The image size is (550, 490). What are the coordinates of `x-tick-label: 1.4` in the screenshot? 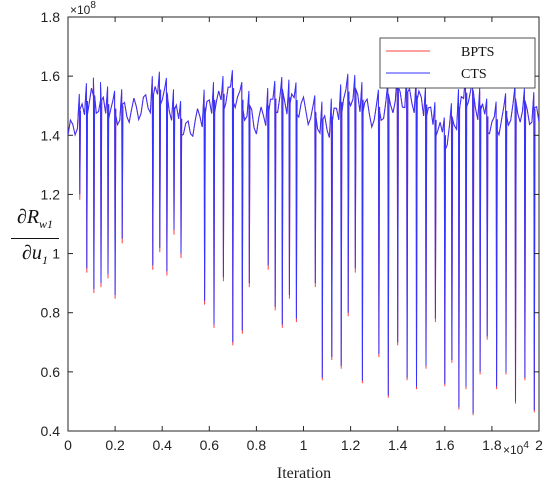 It's located at (398, 445).